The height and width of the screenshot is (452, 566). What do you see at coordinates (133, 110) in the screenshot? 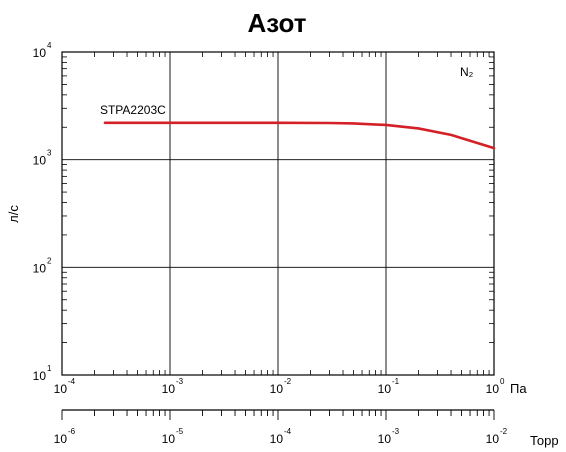
I see `series-label: STPA2203C` at bounding box center [133, 110].